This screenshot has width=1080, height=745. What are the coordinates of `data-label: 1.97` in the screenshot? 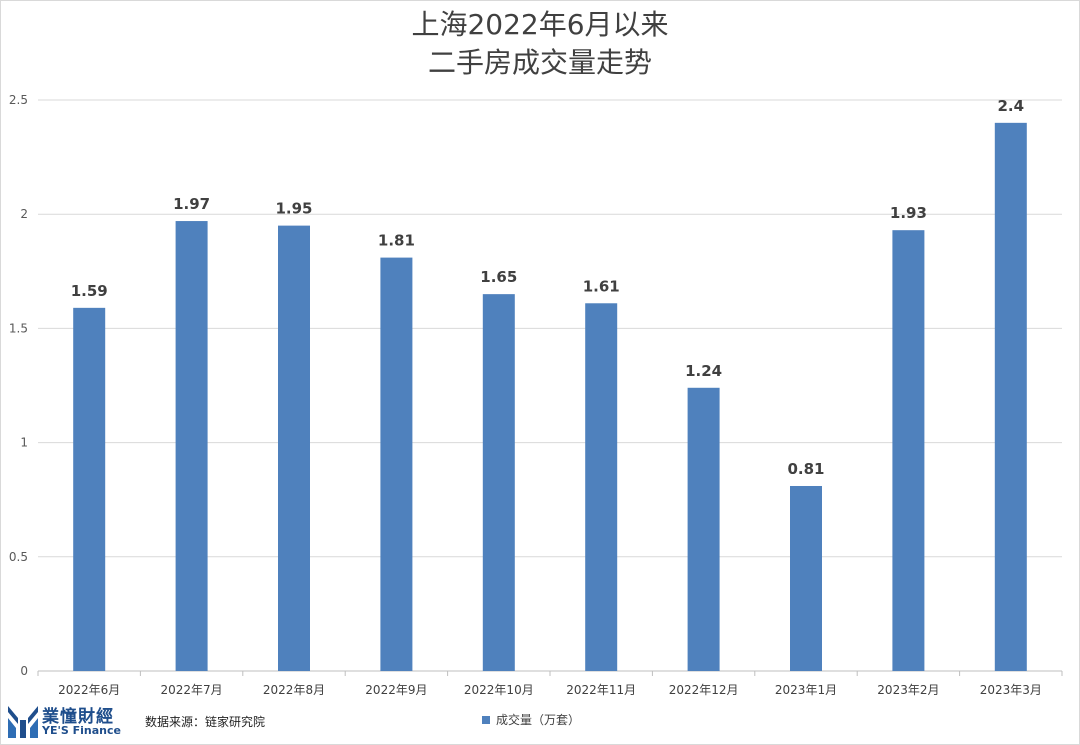 It's located at (191, 204).